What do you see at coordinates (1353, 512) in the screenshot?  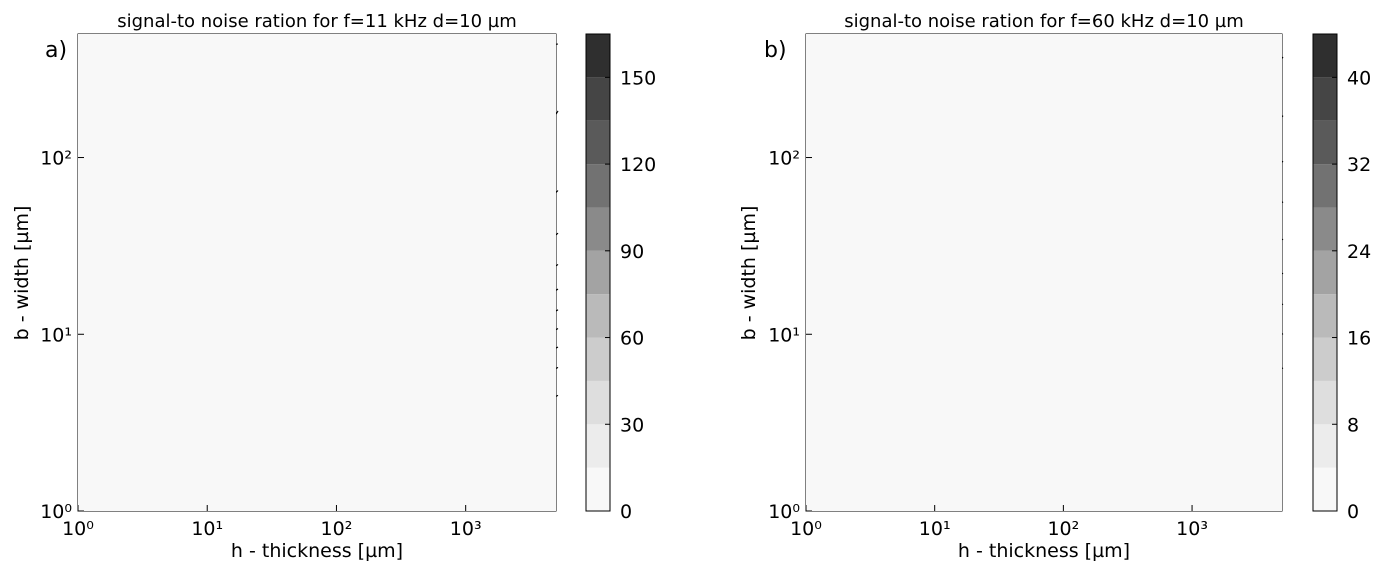 I see `panel-b-colorbar-tick-label: 0` at bounding box center [1353, 512].